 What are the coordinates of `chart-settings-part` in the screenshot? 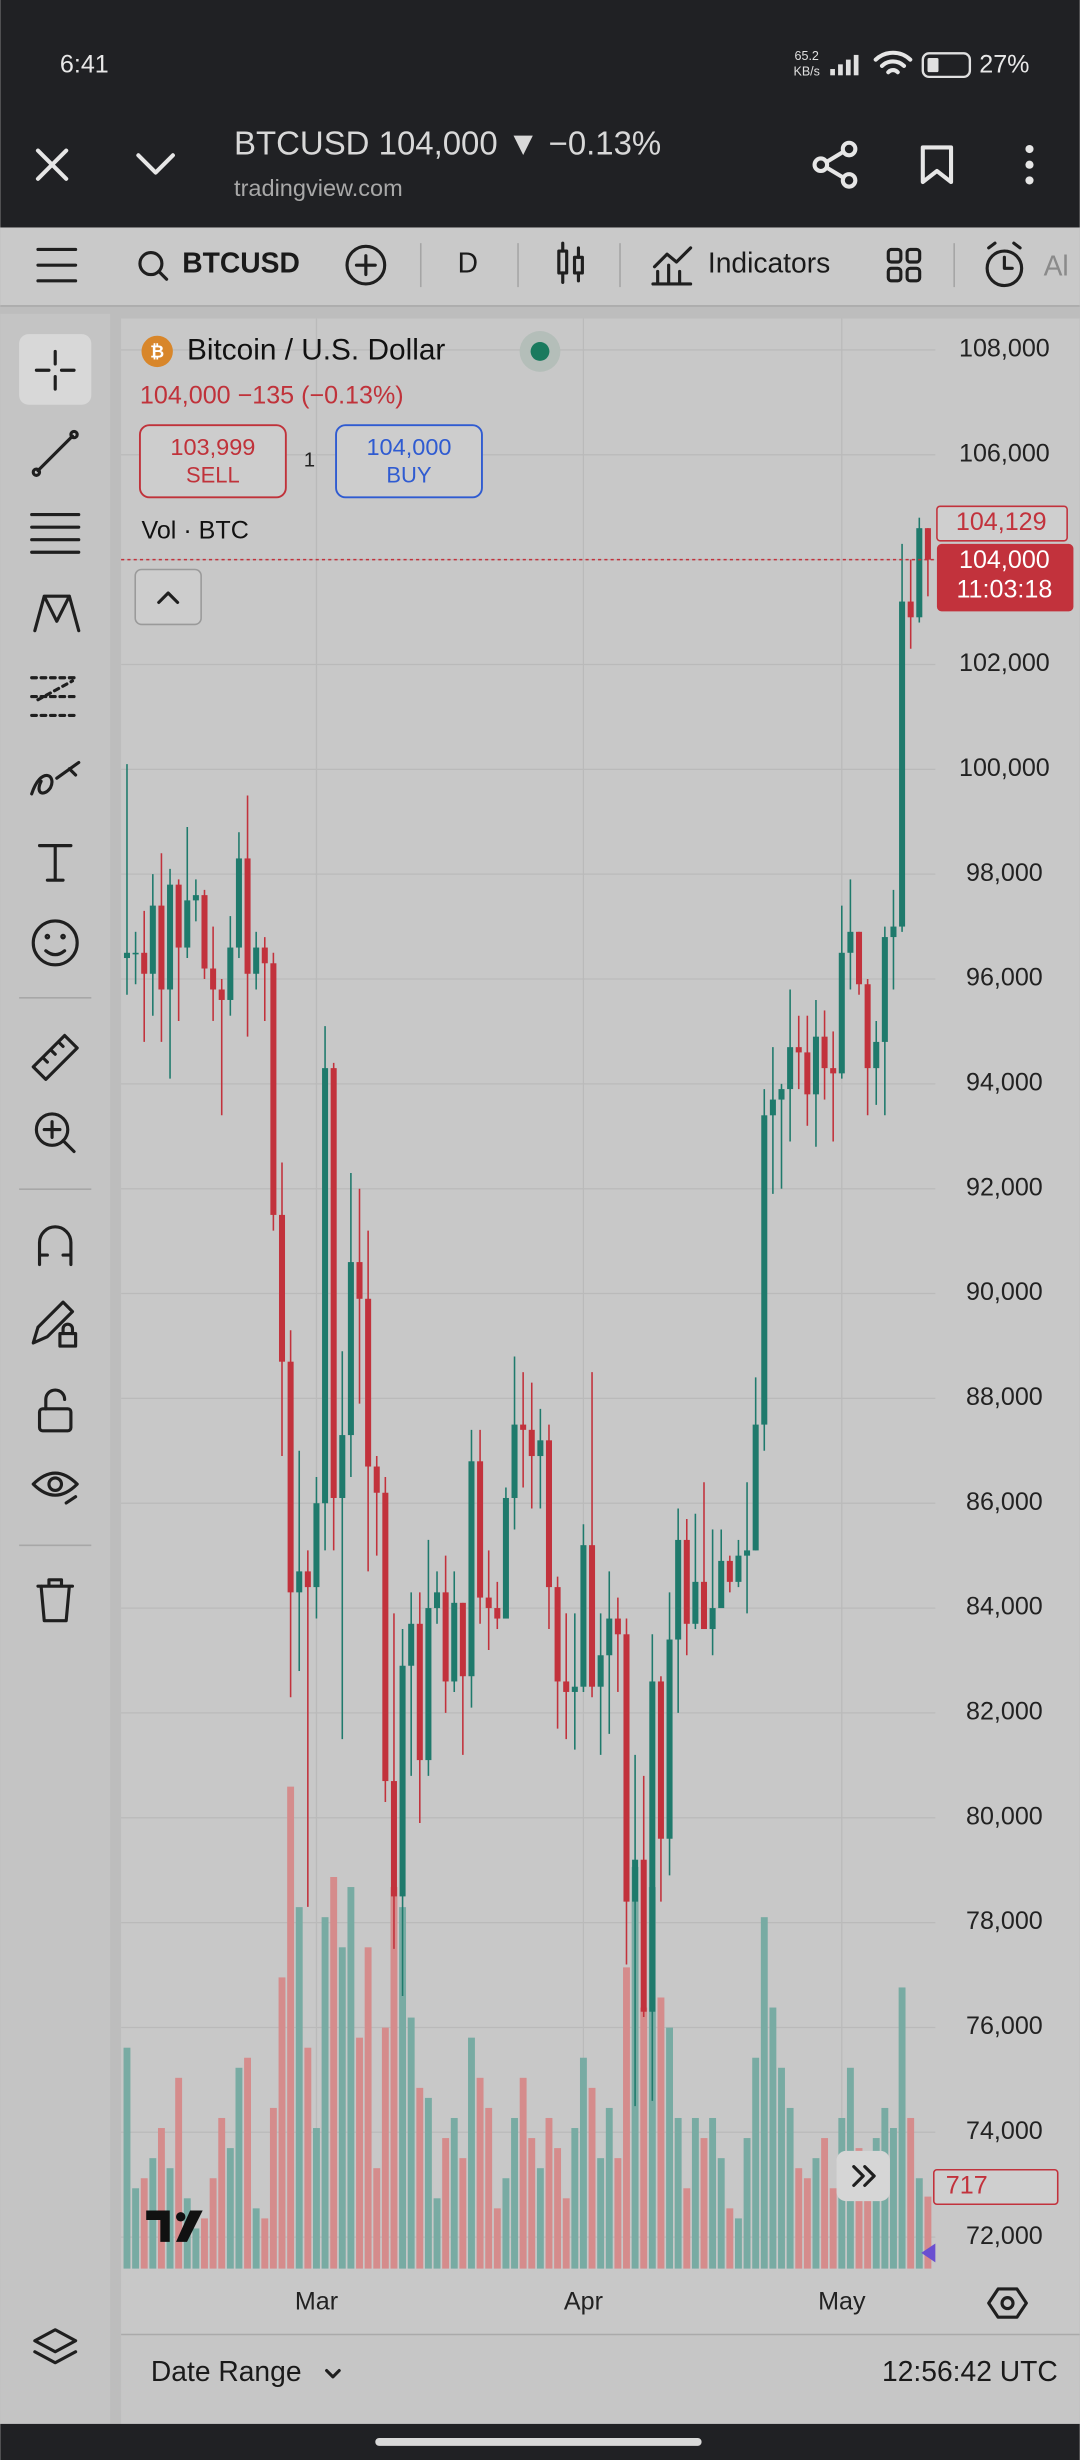 It's located at (1007, 2303).